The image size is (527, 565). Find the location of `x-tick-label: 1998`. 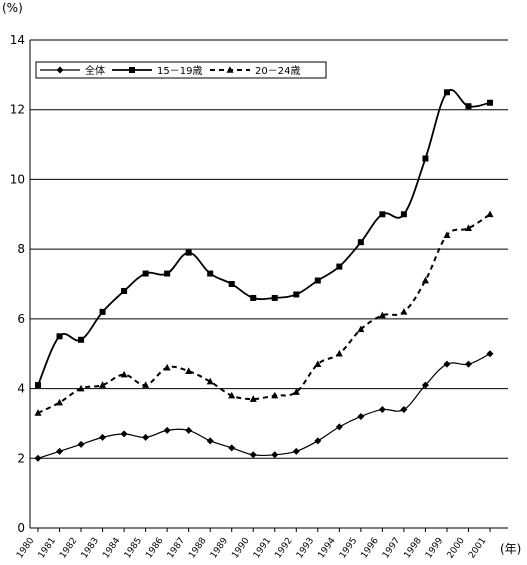

x-tick-label: 1998 is located at coordinates (413, 548).